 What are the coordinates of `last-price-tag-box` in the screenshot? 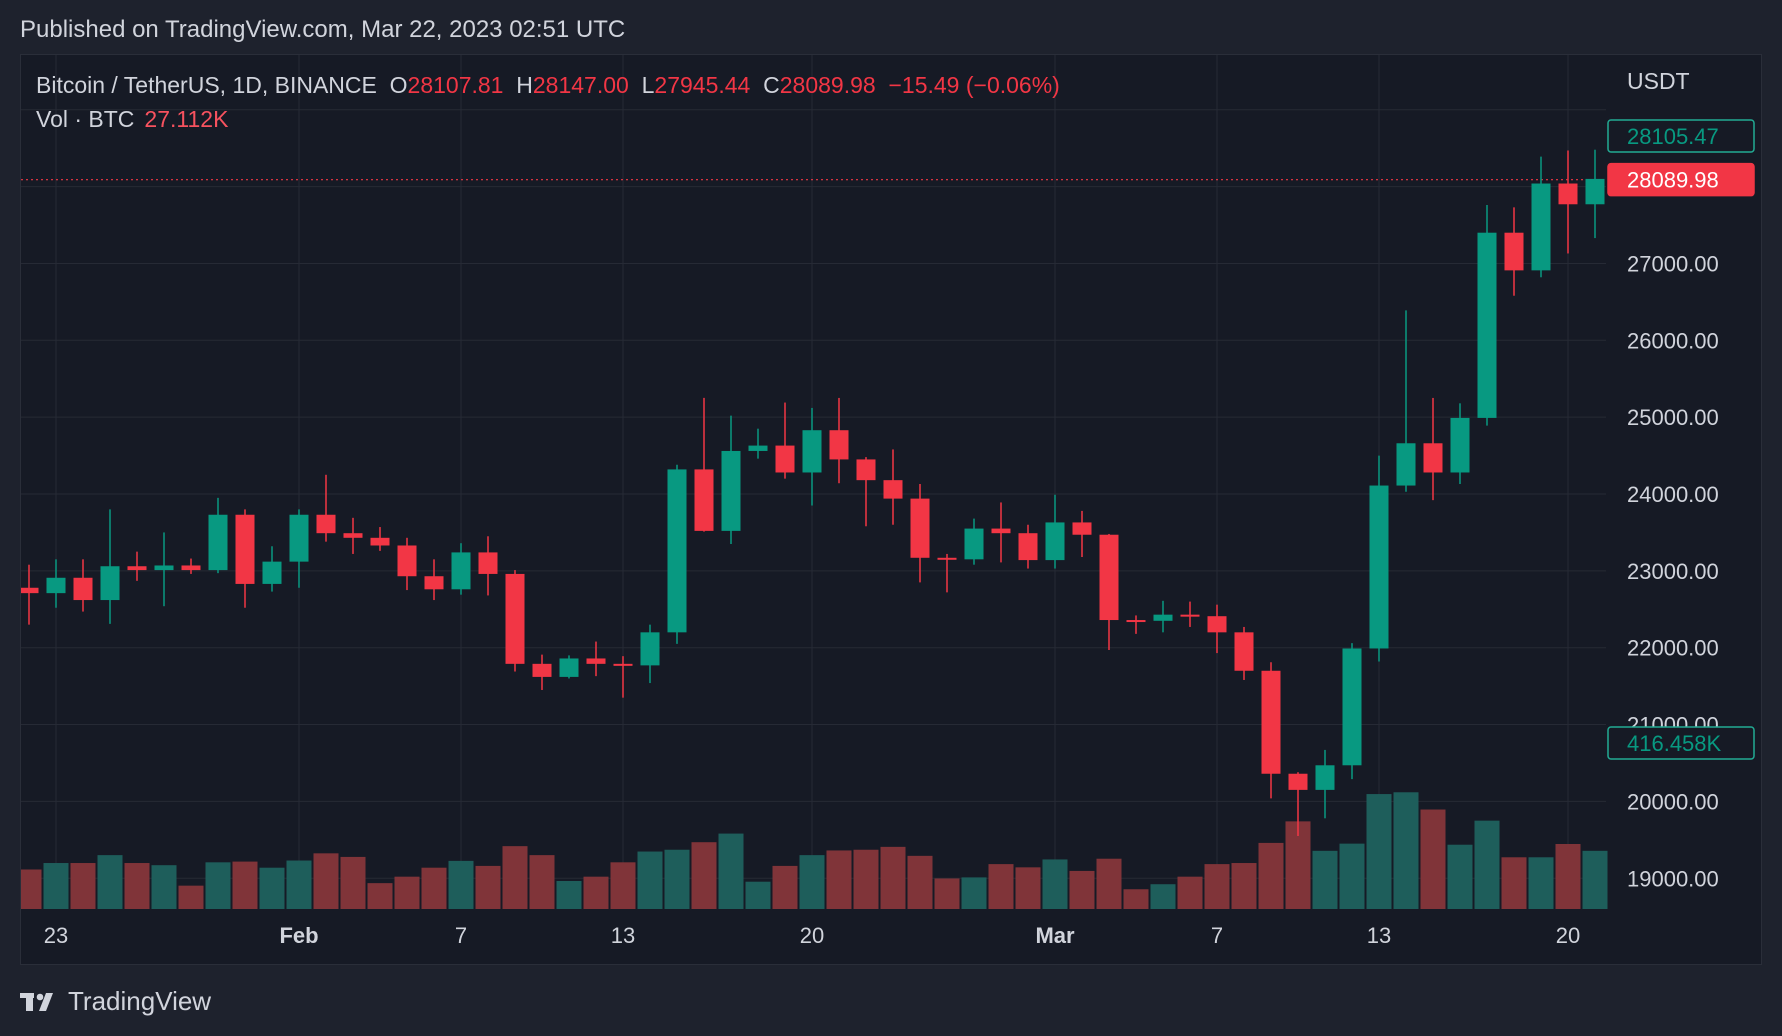 It's located at (1681, 179).